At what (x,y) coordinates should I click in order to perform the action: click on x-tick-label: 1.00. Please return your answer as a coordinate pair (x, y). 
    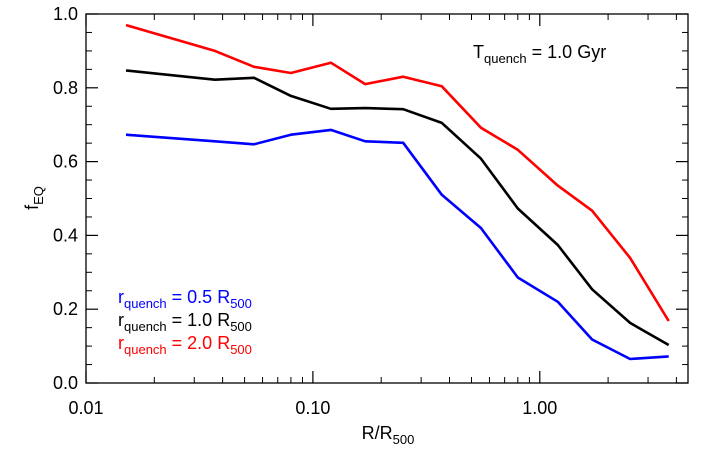
    Looking at the image, I should click on (539, 408).